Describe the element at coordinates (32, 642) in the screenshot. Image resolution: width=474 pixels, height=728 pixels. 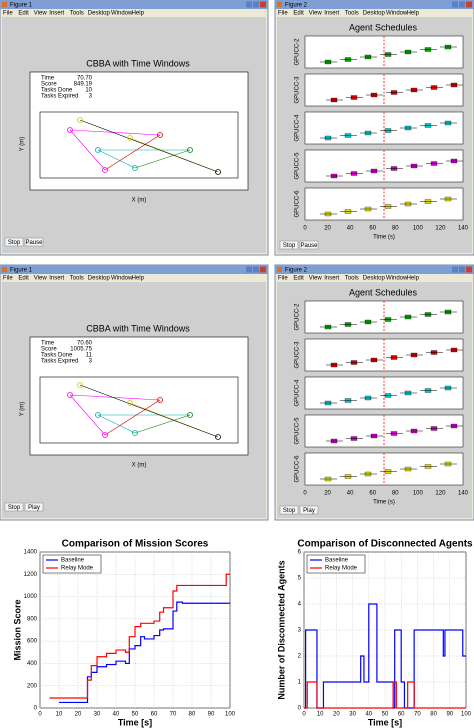
I see `y-tick-label: 600` at that location.